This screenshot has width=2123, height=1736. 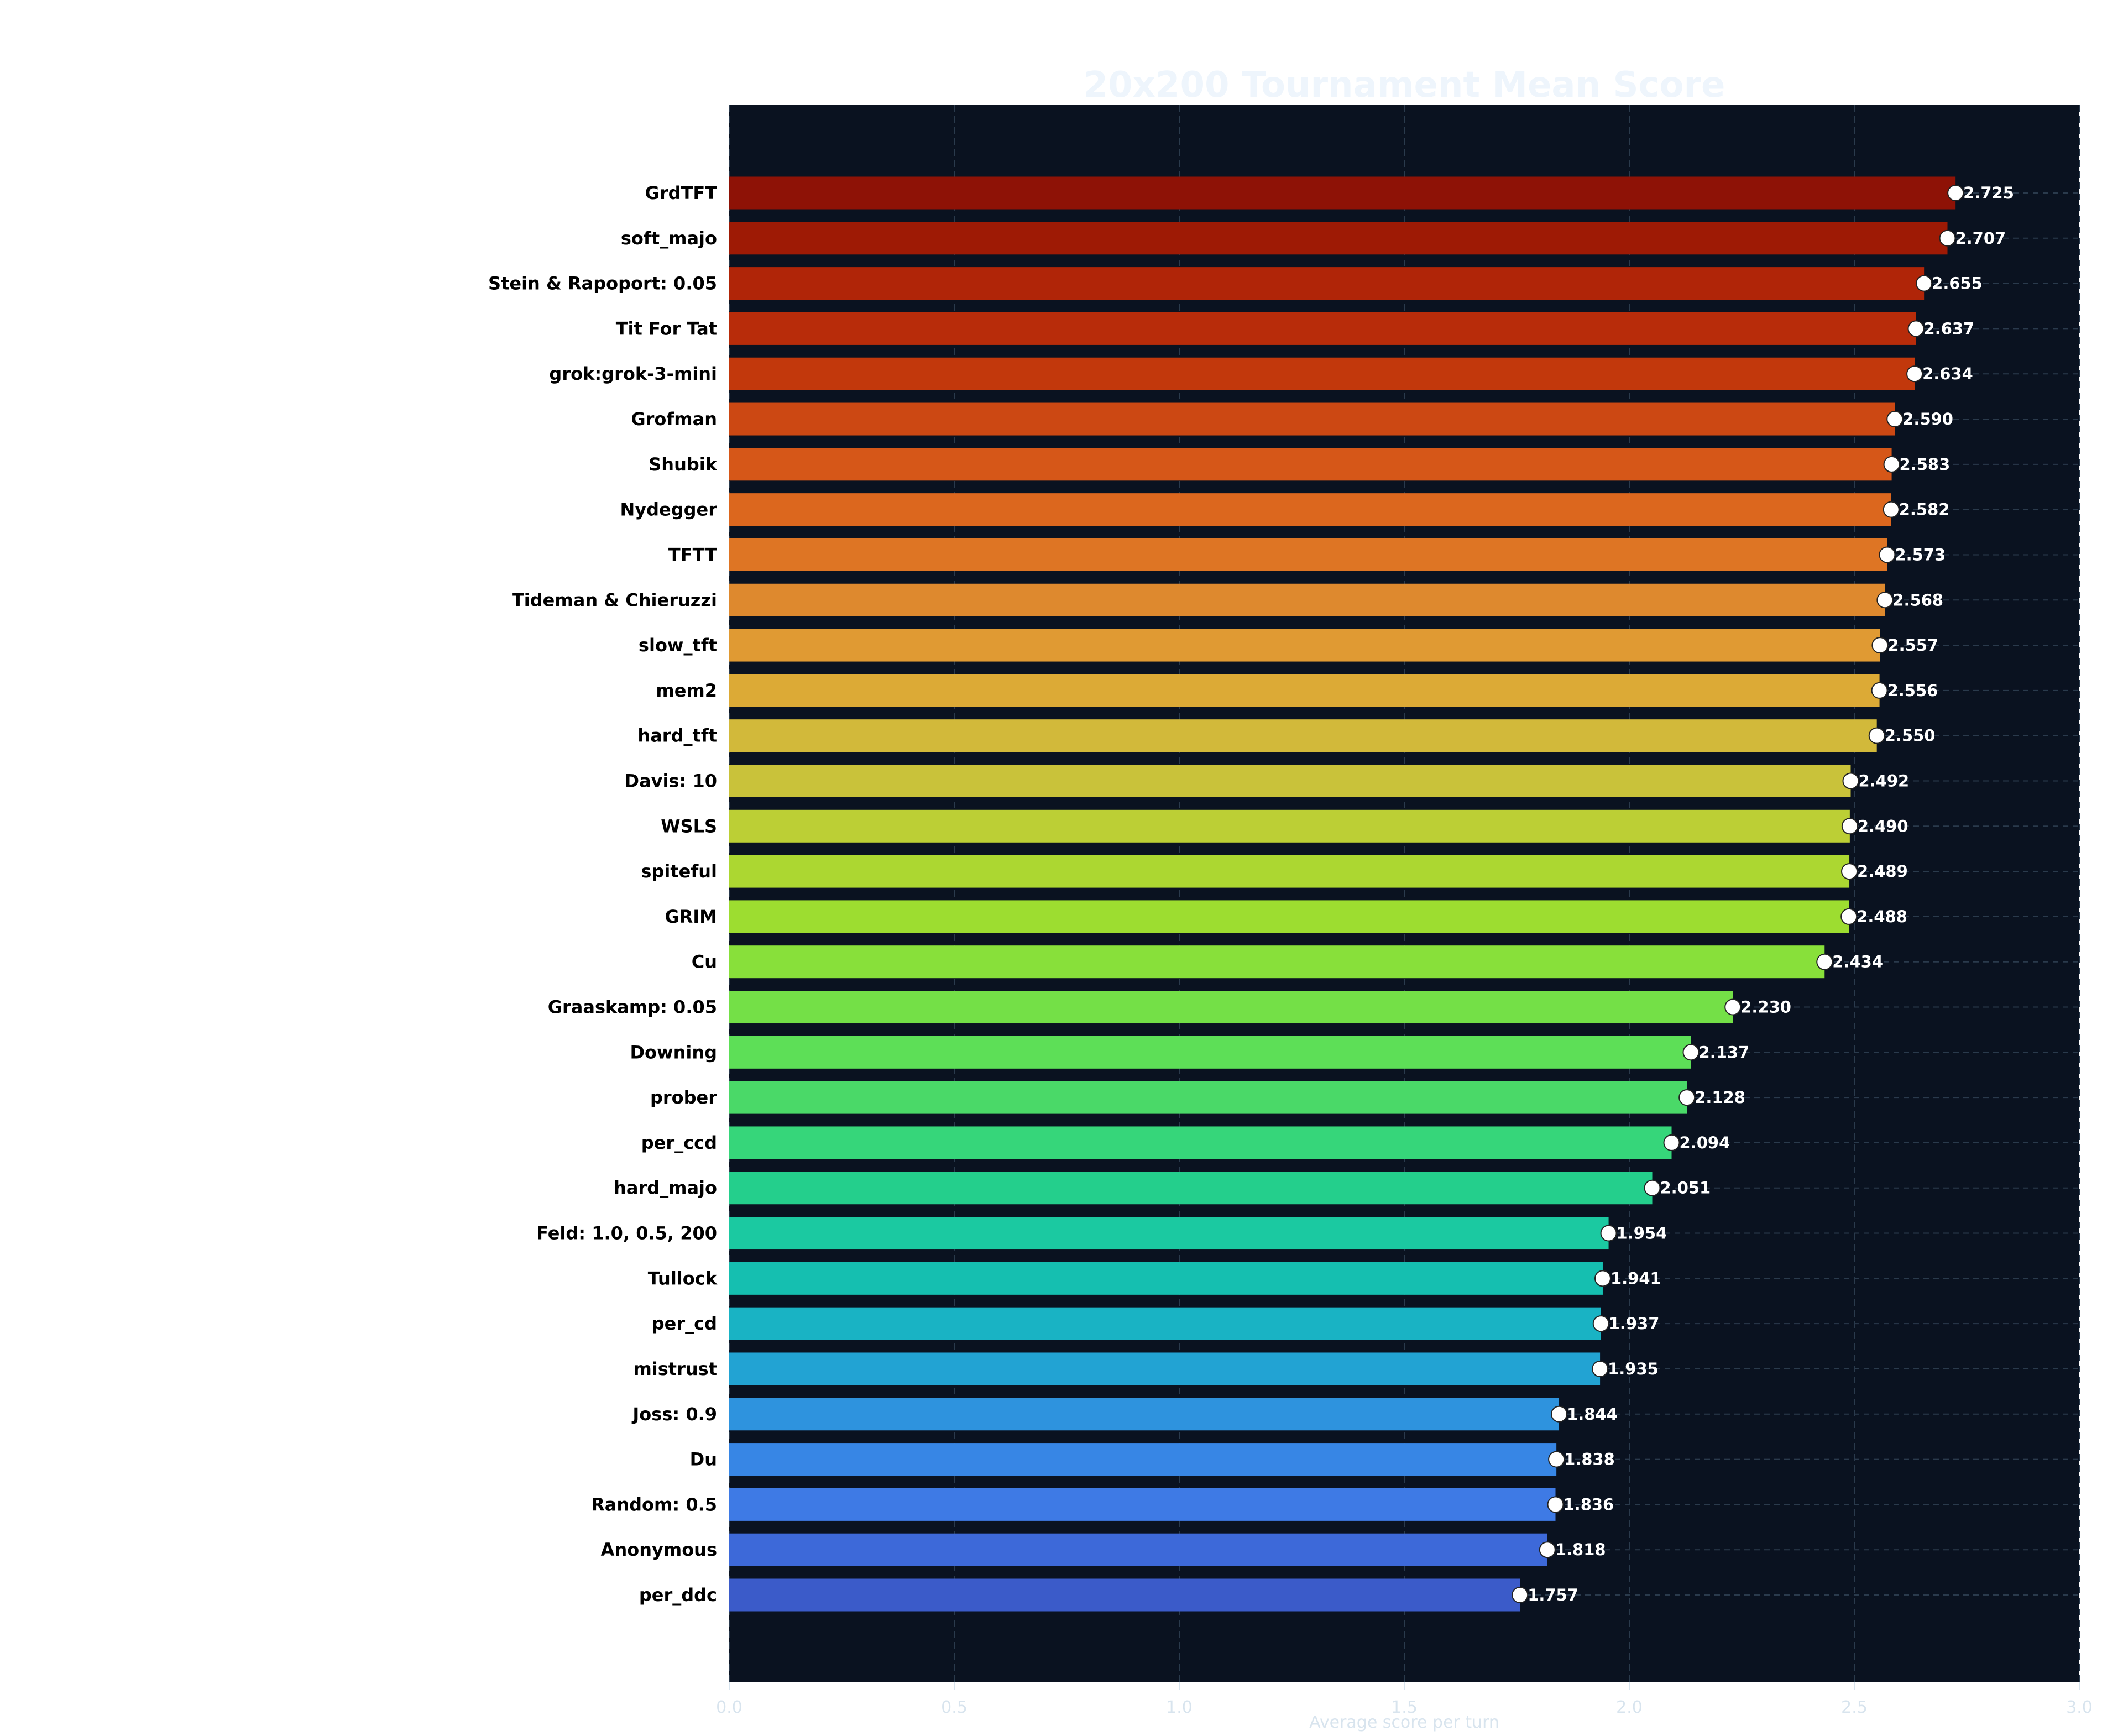 I want to click on y-tick-label: hard_majo, so click(x=665, y=1189).